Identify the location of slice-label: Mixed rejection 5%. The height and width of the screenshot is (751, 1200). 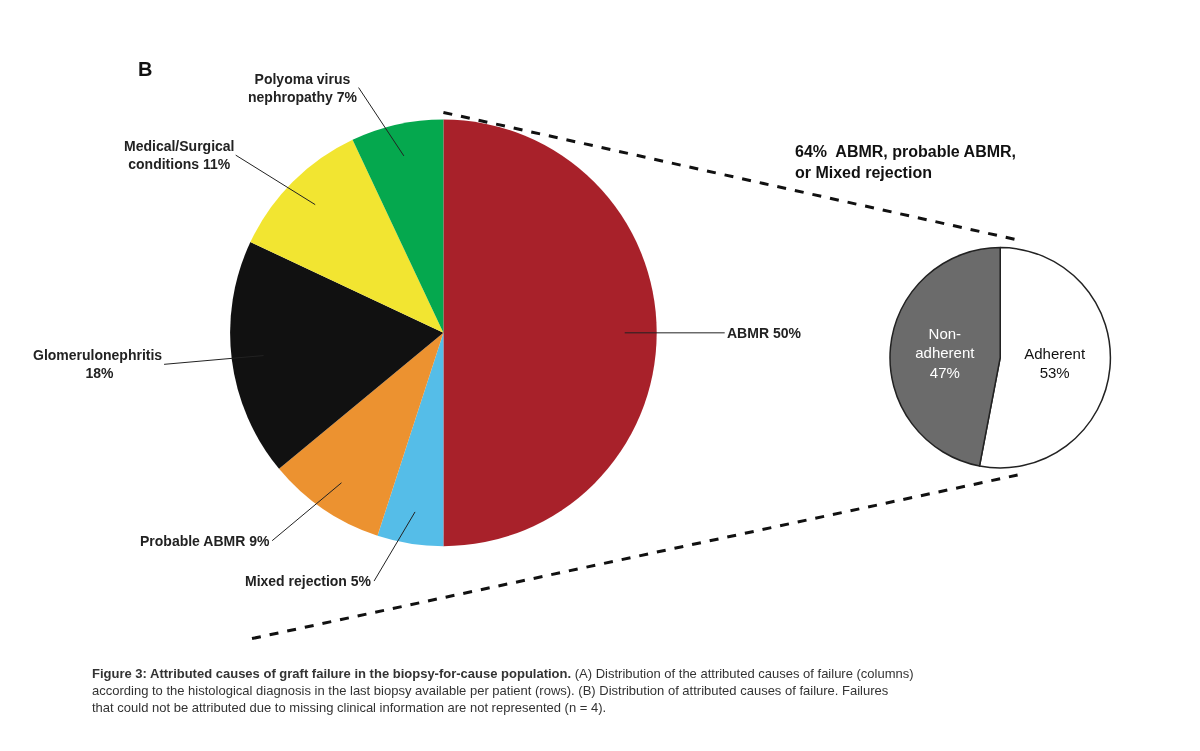
(308, 581).